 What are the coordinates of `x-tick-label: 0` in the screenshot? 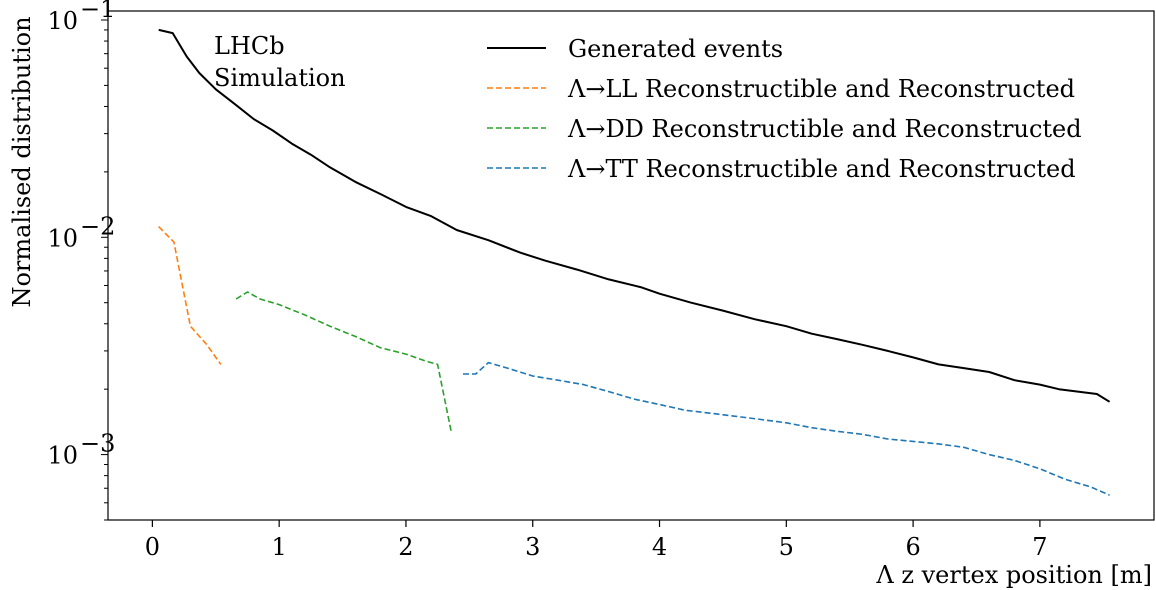 It's located at (152, 547).